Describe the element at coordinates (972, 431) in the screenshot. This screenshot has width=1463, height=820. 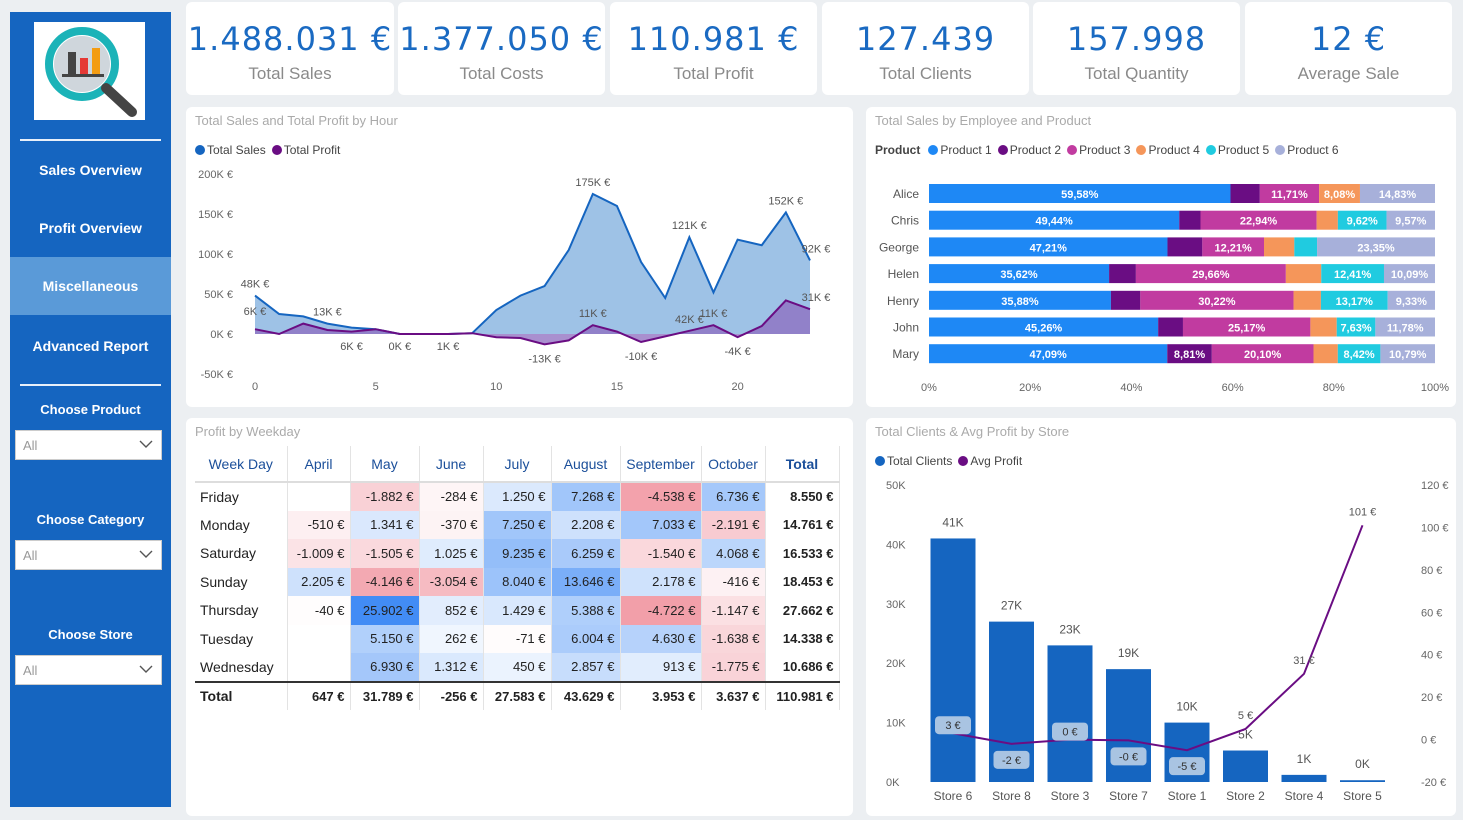
I see `chart-title: Total Clients & Avg Profit by Store` at that location.